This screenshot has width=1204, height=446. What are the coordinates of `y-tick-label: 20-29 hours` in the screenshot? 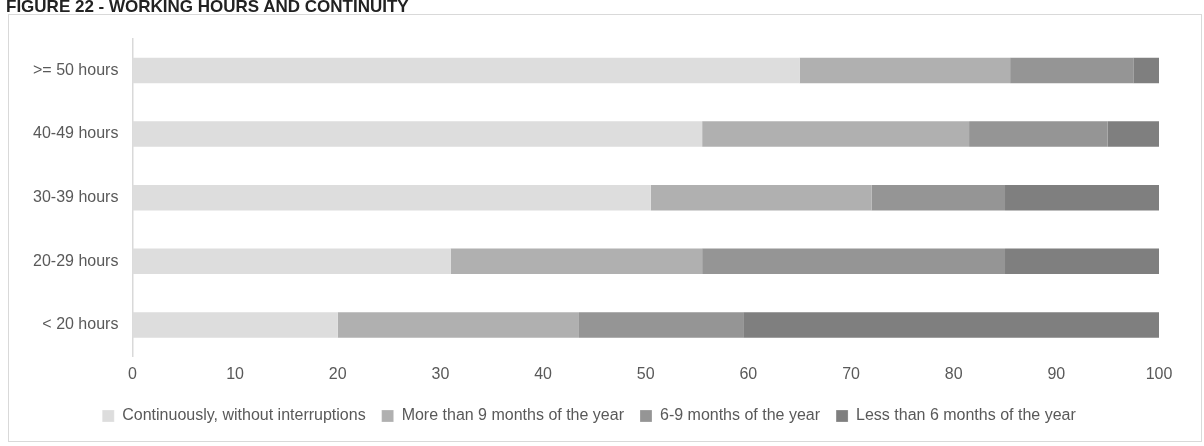 It's located at (76, 260).